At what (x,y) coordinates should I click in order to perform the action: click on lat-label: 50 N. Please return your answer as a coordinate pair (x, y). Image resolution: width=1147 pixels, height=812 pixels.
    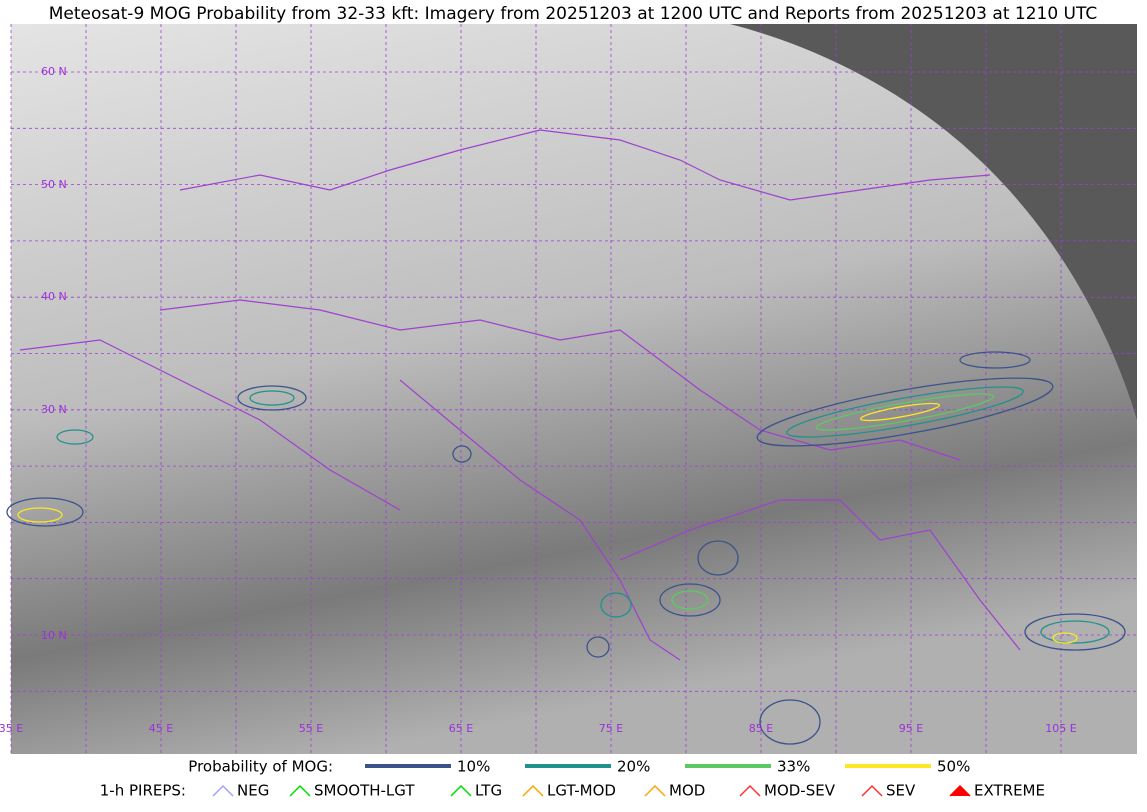
    Looking at the image, I should click on (54, 184).